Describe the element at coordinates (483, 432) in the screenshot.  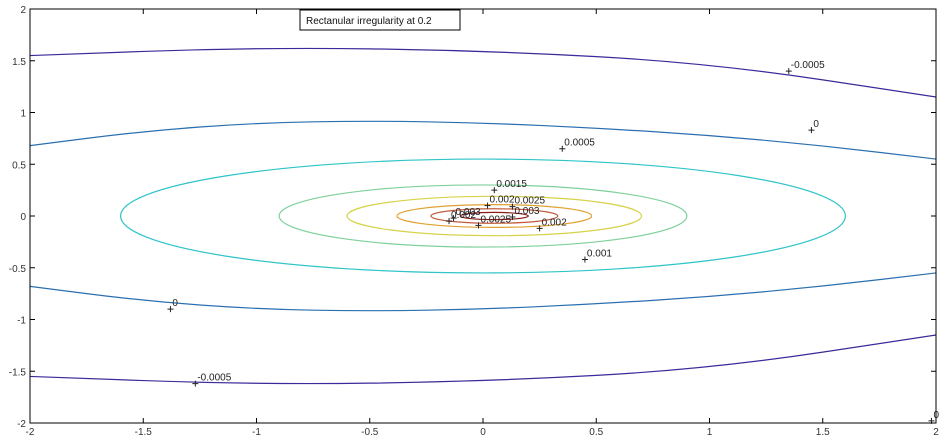
I see `x-tick-label: 0` at that location.